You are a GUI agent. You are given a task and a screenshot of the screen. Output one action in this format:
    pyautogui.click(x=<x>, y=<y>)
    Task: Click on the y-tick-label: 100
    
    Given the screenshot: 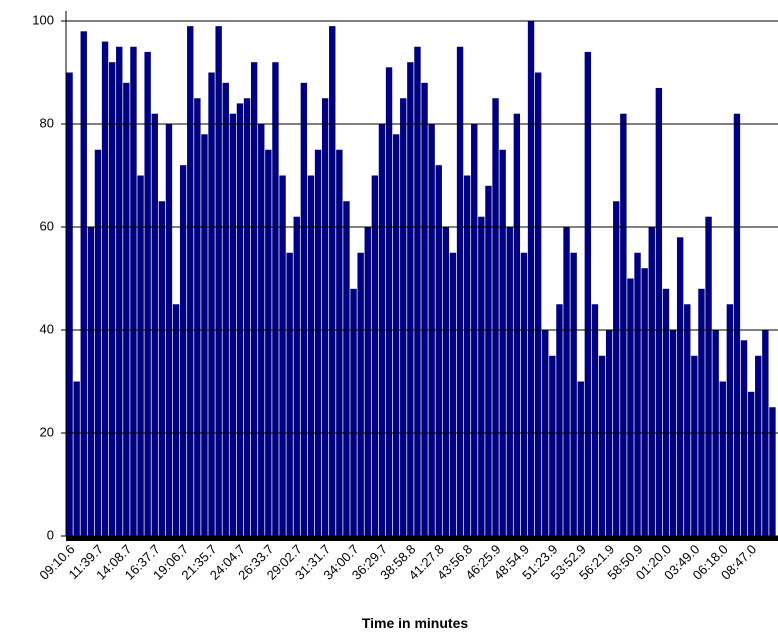 What is the action you would take?
    pyautogui.click(x=43, y=19)
    